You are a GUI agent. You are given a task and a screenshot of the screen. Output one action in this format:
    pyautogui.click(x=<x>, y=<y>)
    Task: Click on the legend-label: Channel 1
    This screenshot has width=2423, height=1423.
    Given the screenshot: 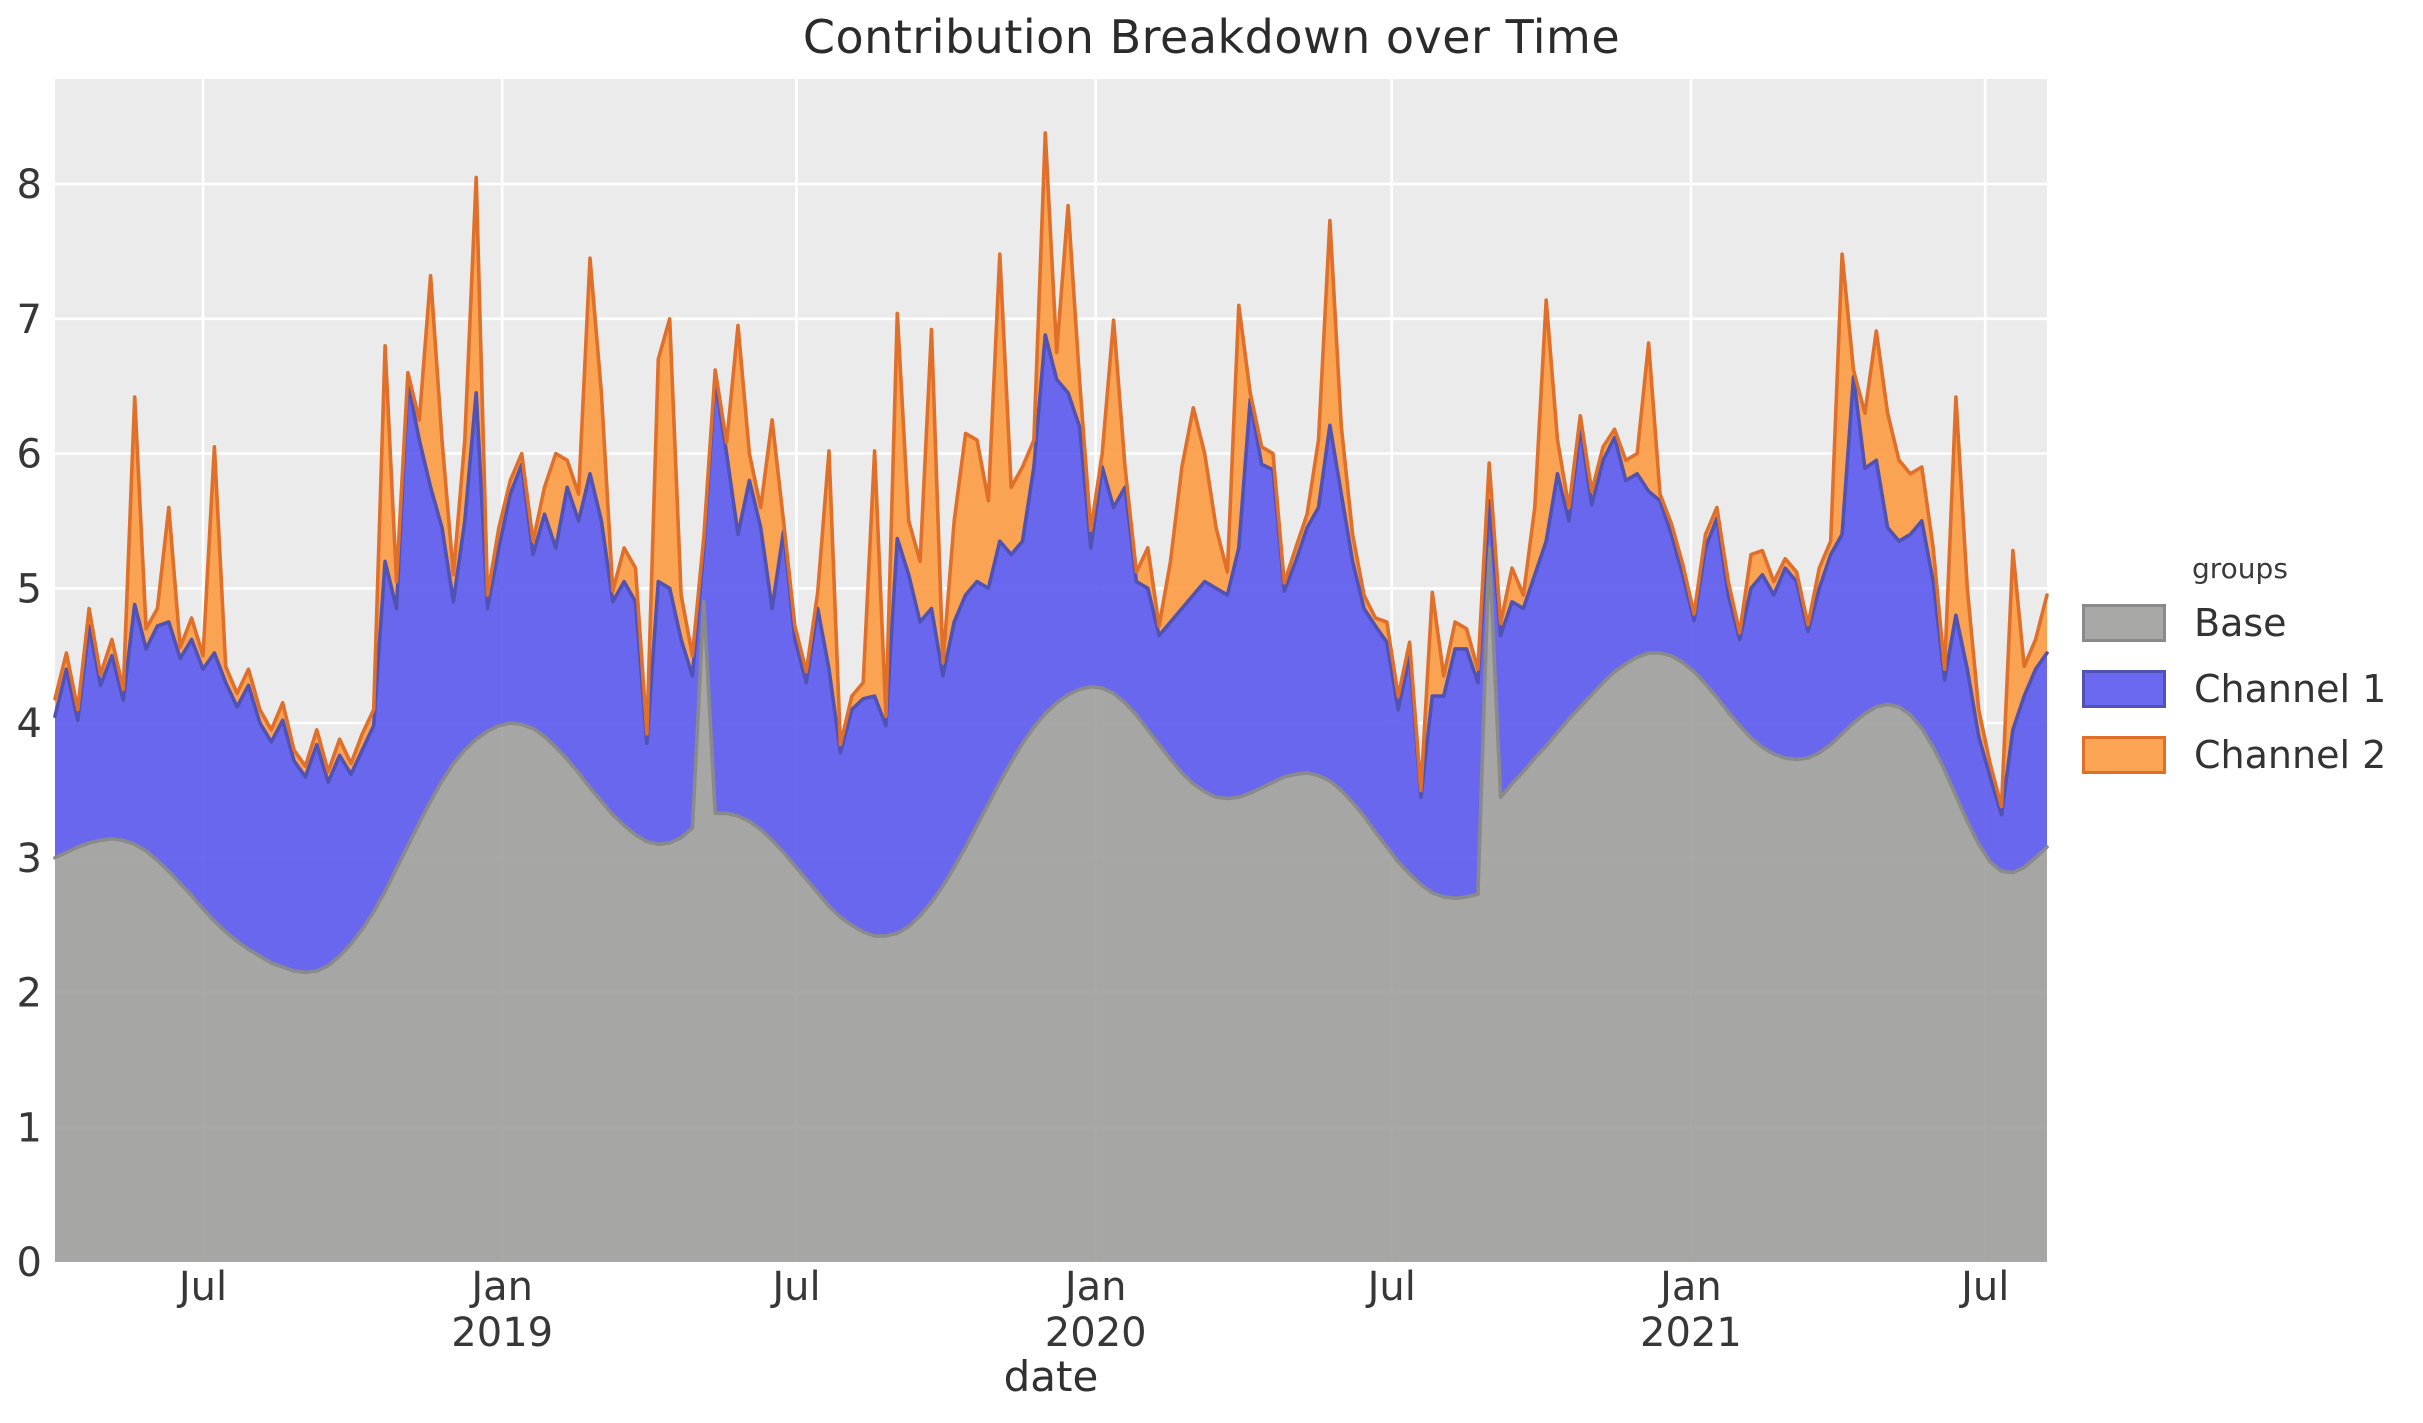 What is the action you would take?
    pyautogui.click(x=2290, y=689)
    